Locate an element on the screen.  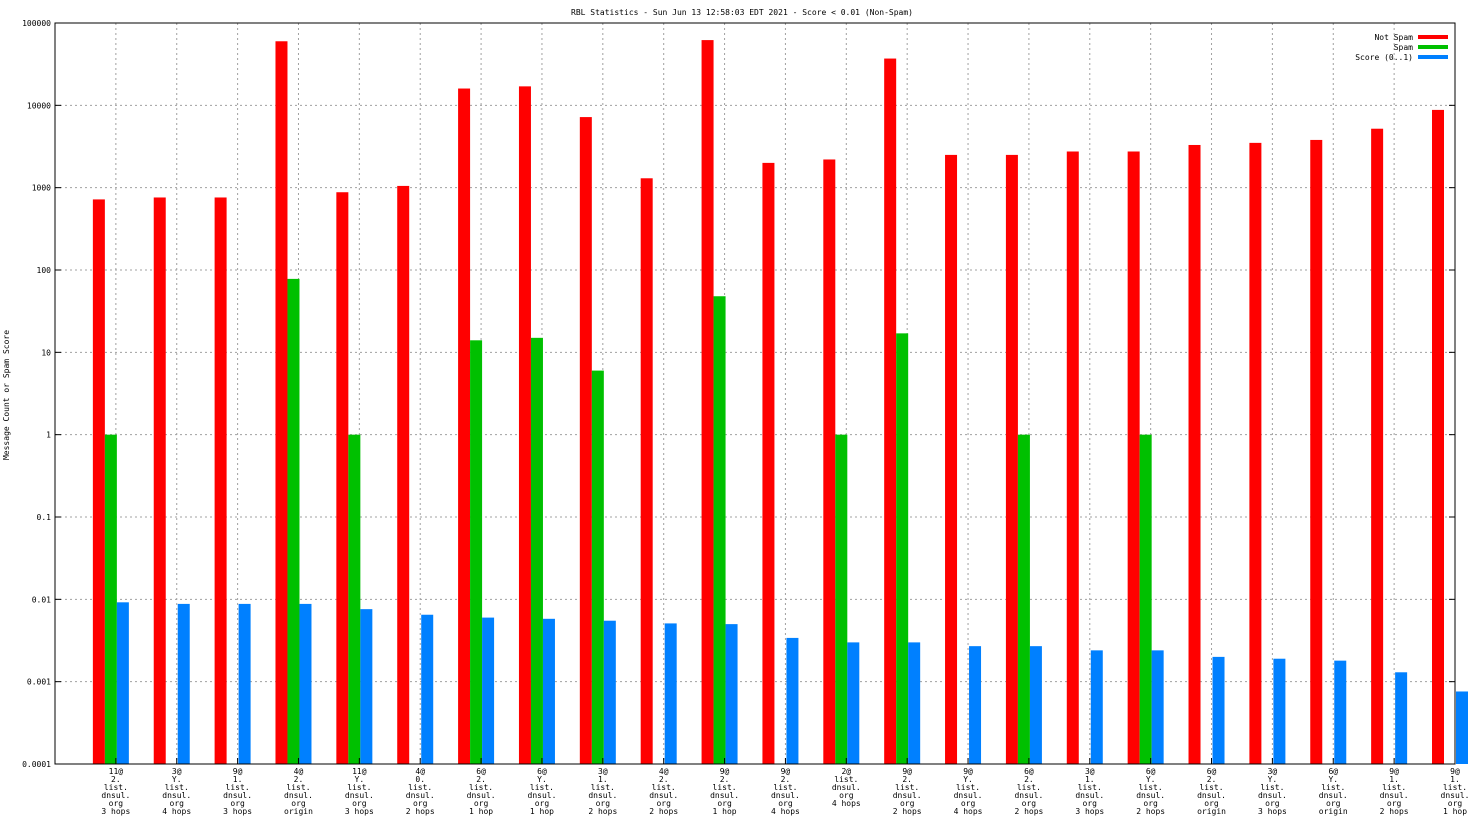
x-tick-label: 6@ 2. list. dnsul. org 1 hop is located at coordinates (481, 791).